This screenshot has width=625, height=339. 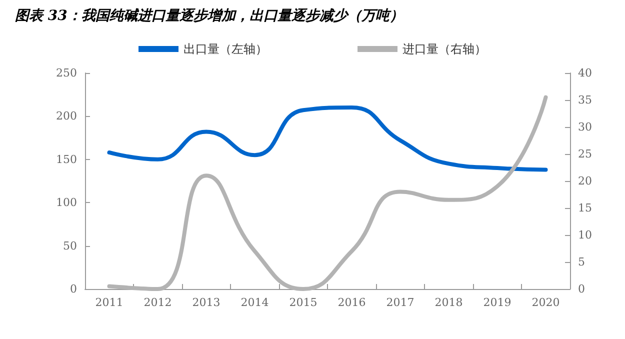 What do you see at coordinates (158, 302) in the screenshot?
I see `x-tick-label: 2012` at bounding box center [158, 302].